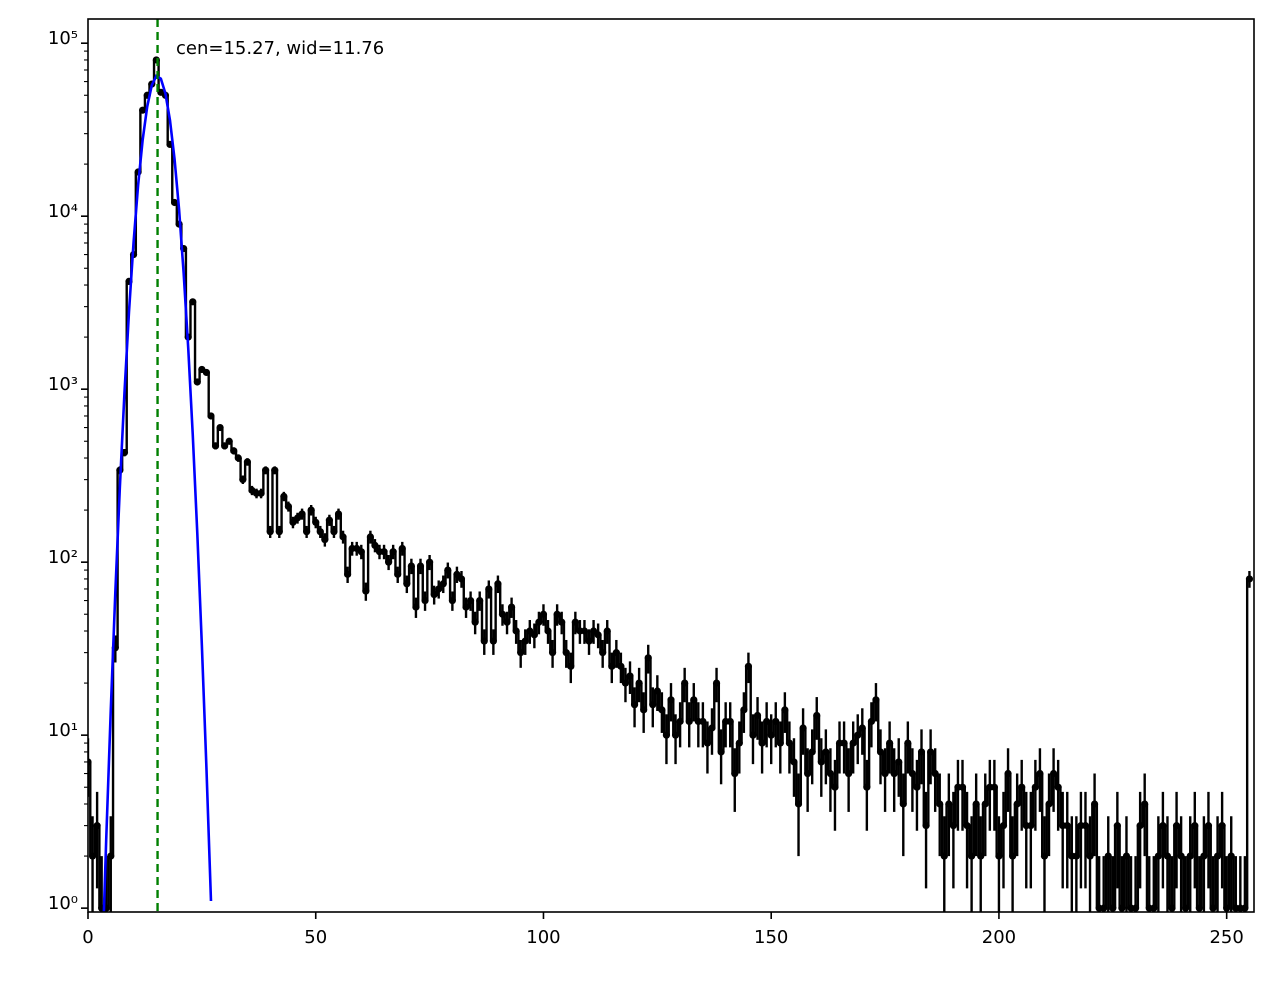  I want to click on y-tick-label: 10¹, so click(63, 730).